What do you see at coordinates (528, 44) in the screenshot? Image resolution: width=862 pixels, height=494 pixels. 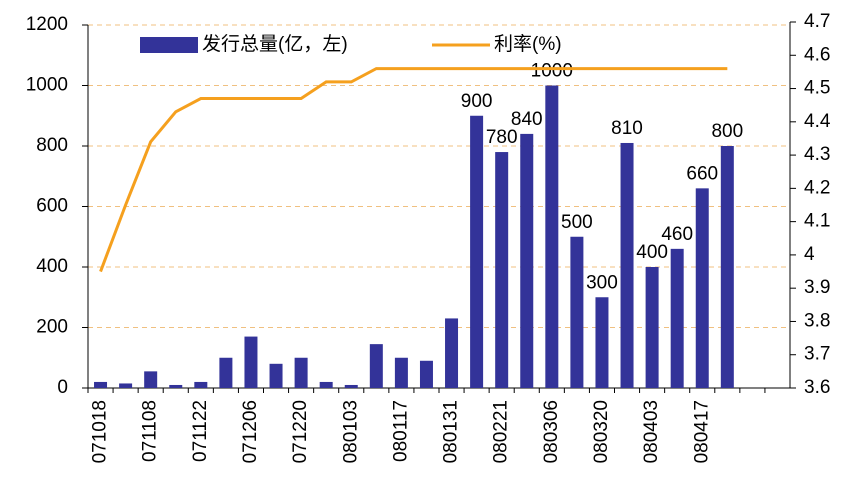 I see `legend-label: 利率(%)` at bounding box center [528, 44].